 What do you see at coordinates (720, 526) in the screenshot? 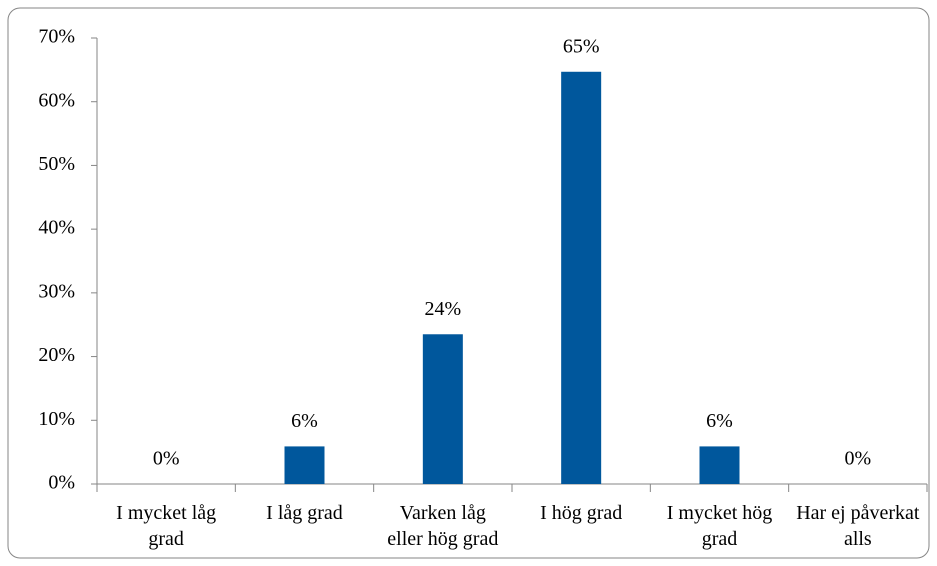
I see `x-tick-label: I mycket hög grad` at bounding box center [720, 526].